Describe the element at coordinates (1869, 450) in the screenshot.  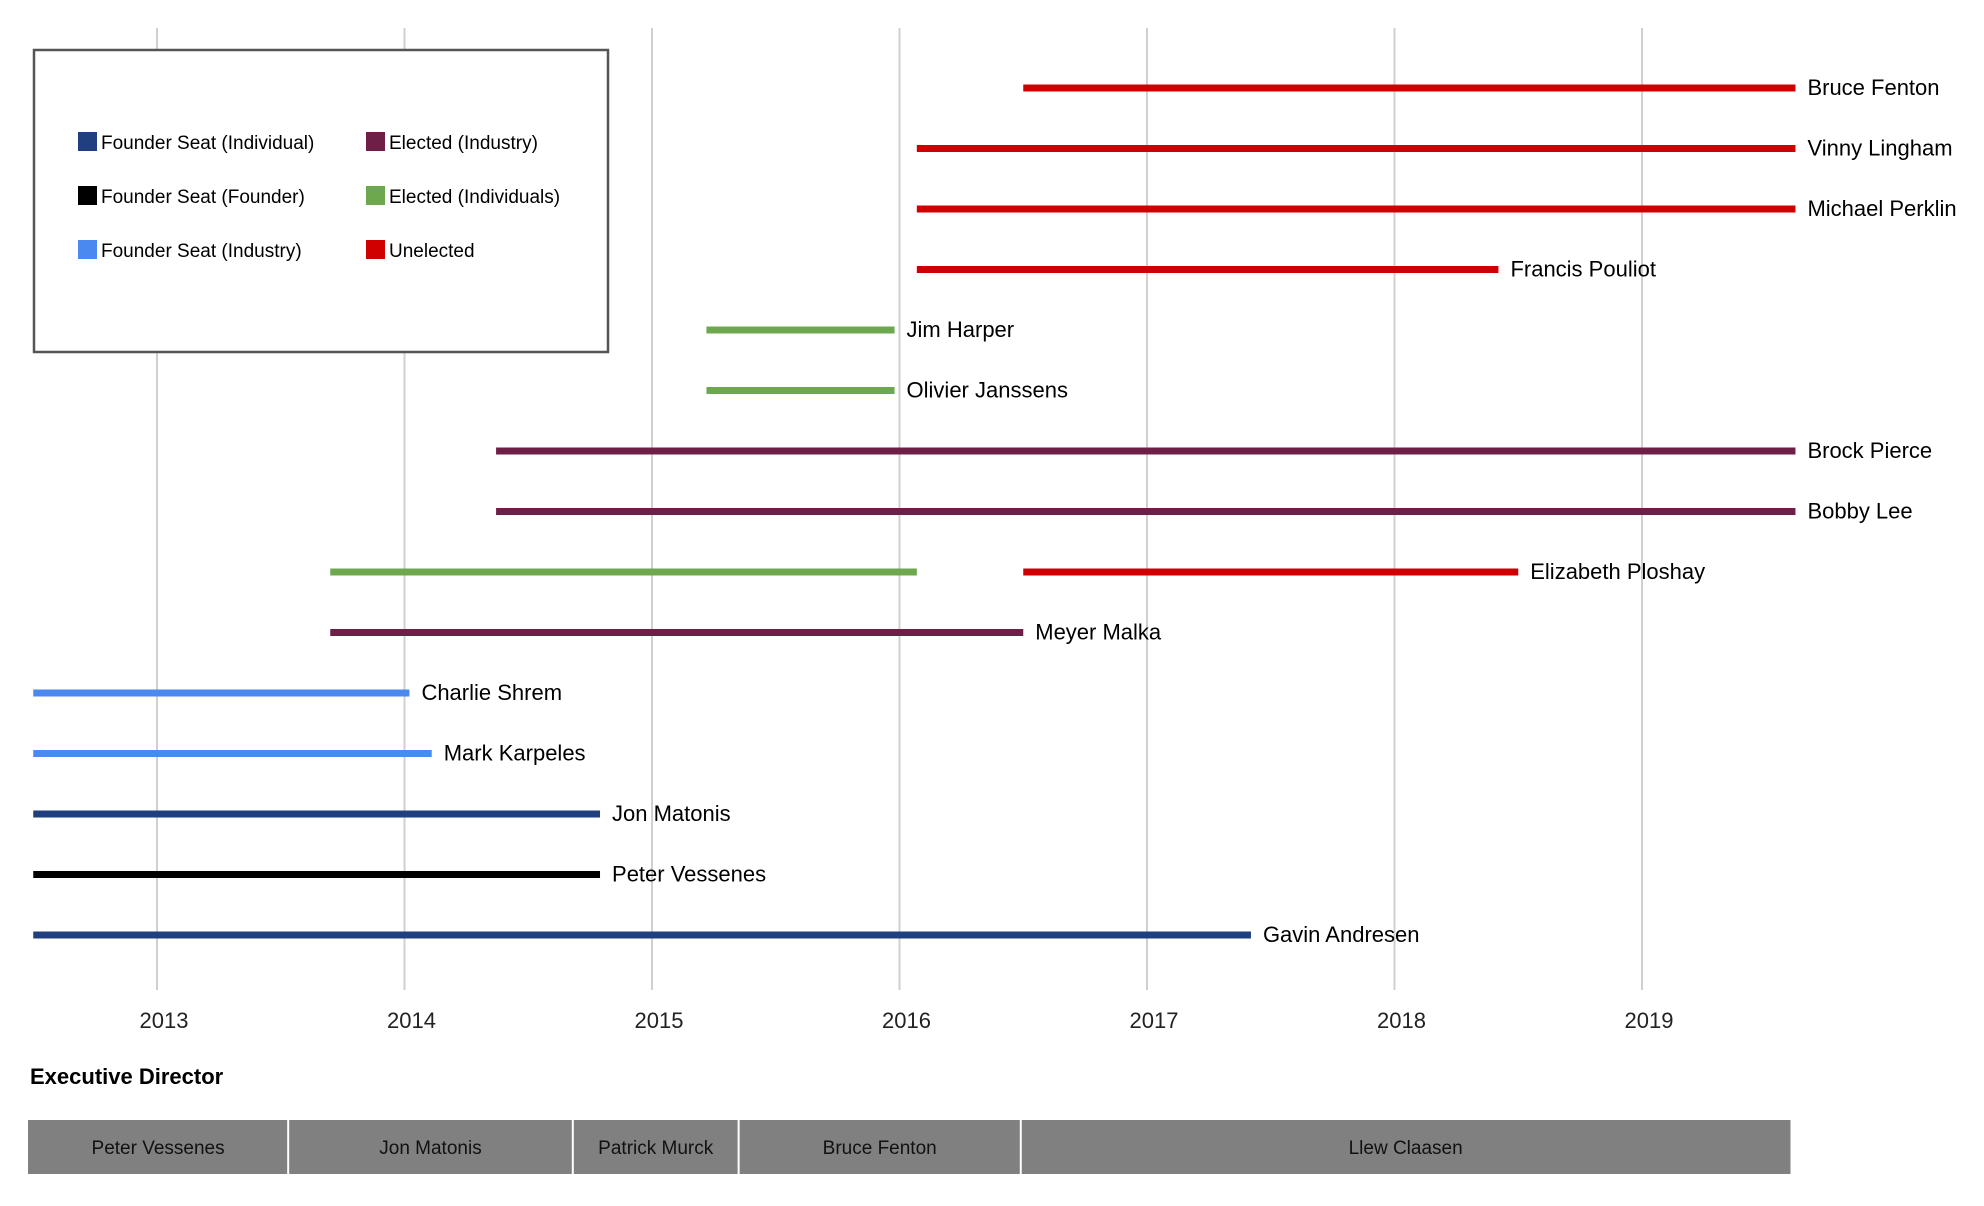
I see `member-label: Brock Pierce` at that location.